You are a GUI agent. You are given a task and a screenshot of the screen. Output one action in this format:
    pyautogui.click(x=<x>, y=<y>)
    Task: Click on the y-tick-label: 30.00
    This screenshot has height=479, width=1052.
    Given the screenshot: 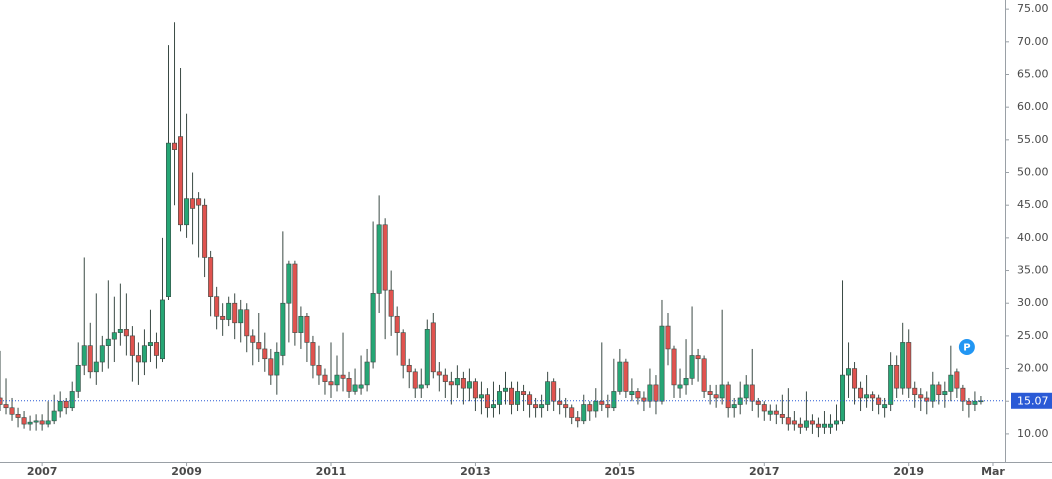 What is the action you would take?
    pyautogui.click(x=1033, y=302)
    